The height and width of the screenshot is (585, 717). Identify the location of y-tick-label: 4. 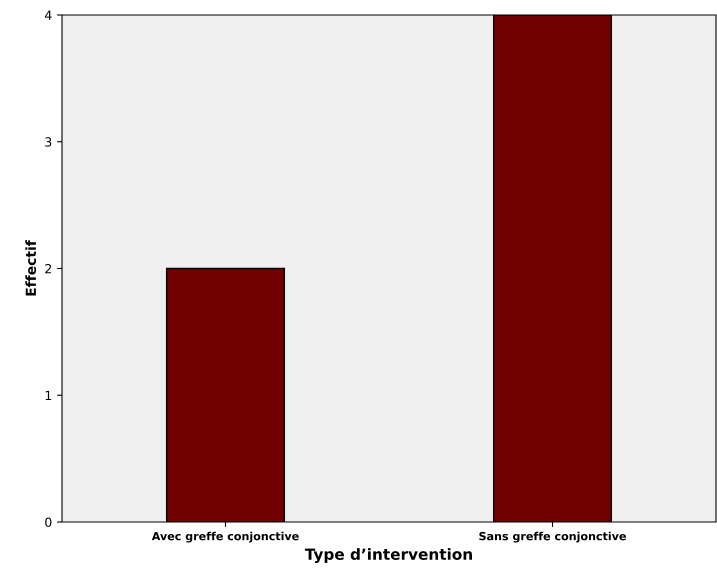
(48, 15).